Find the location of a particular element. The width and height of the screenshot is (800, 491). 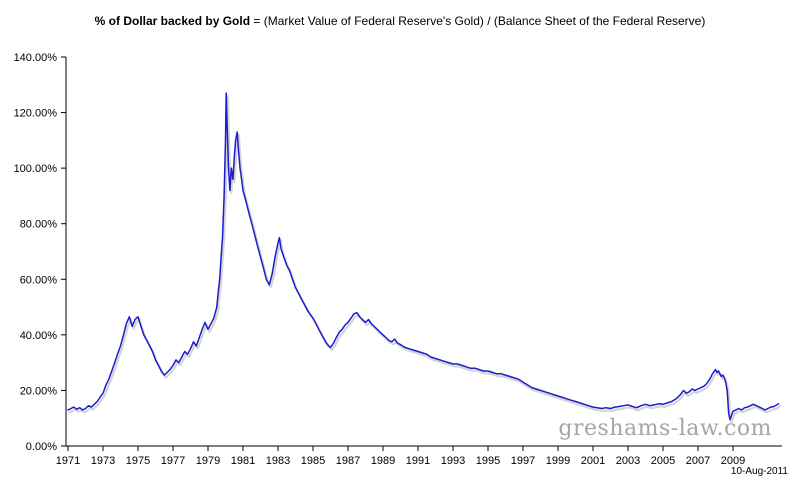

x-tick-label: 2001 is located at coordinates (593, 461).